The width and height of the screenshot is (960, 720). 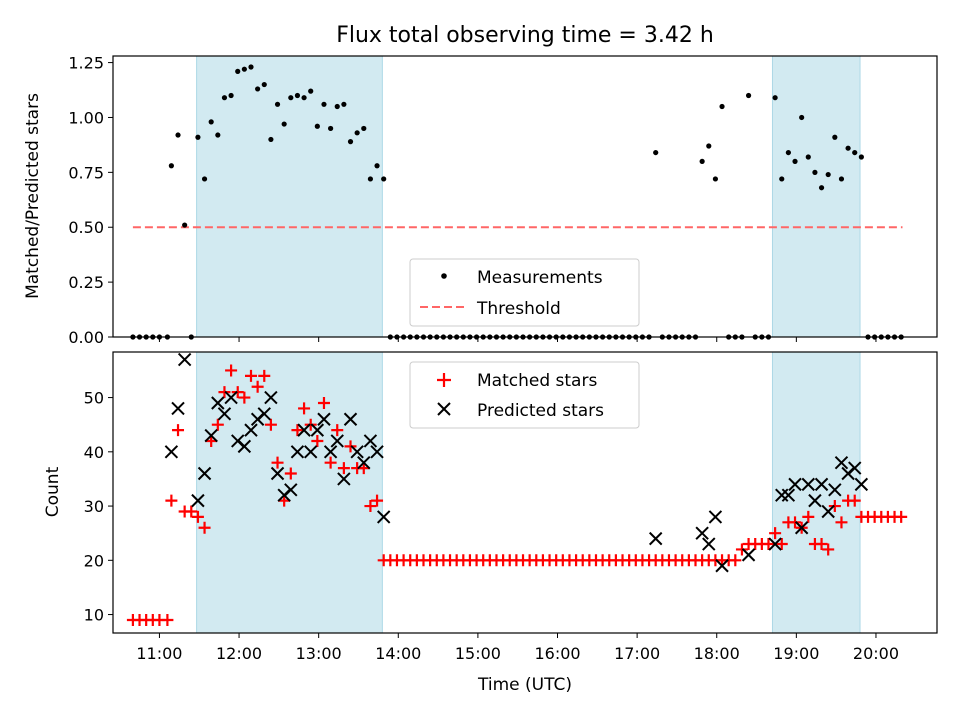 I want to click on x-tick-label-4: 15:00, so click(x=478, y=653).